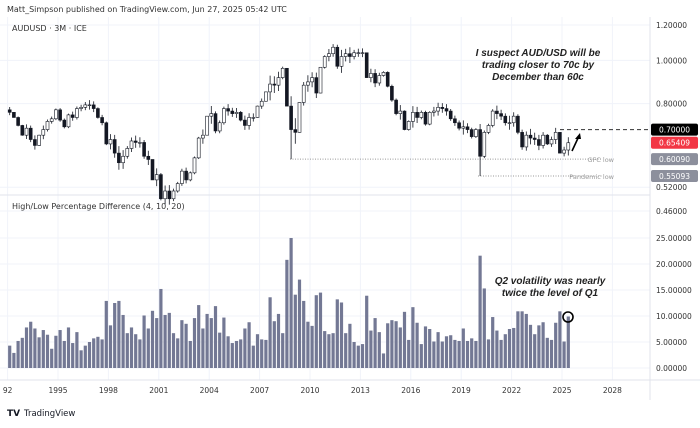 This screenshot has width=700, height=428. Describe the element at coordinates (674, 176) in the screenshot. I see `price-badge-label: 0.55093` at that location.